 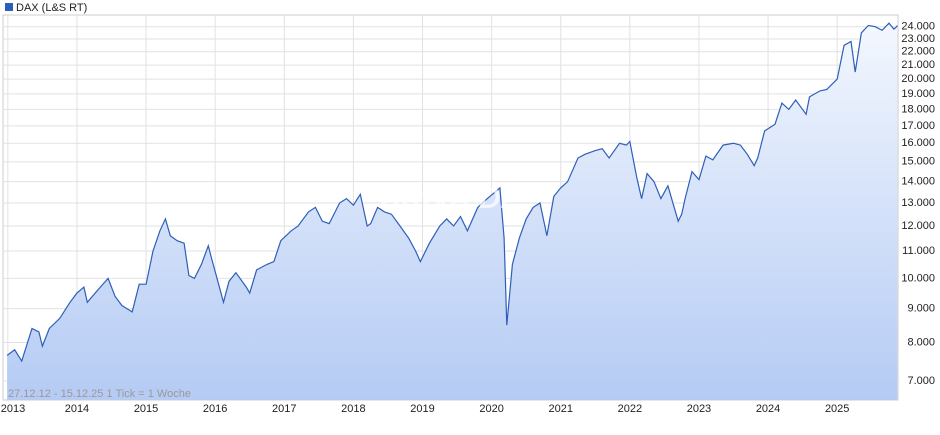 What do you see at coordinates (921, 309) in the screenshot?
I see `y-tick-label: 9.000` at bounding box center [921, 309].